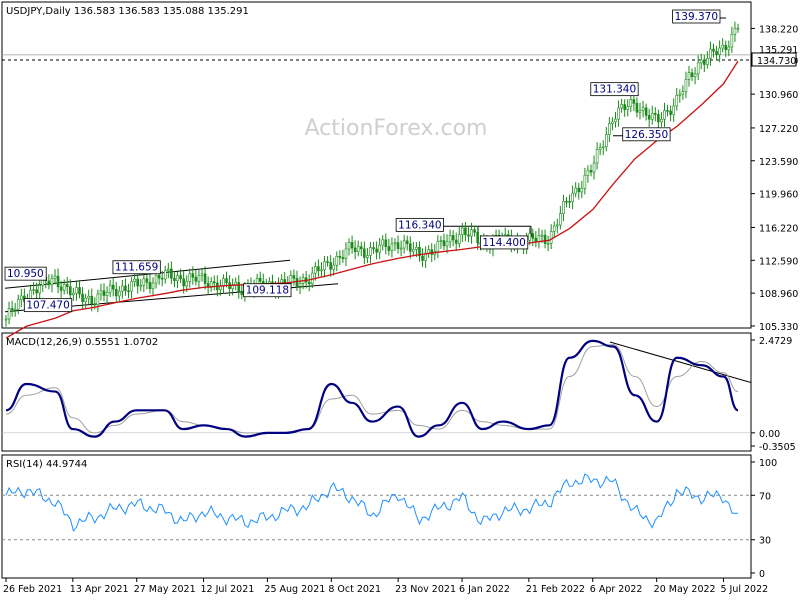 The width and height of the screenshot is (800, 604). What do you see at coordinates (646, 135) in the screenshot?
I see `price-annotation-label: 126.350` at bounding box center [646, 135].